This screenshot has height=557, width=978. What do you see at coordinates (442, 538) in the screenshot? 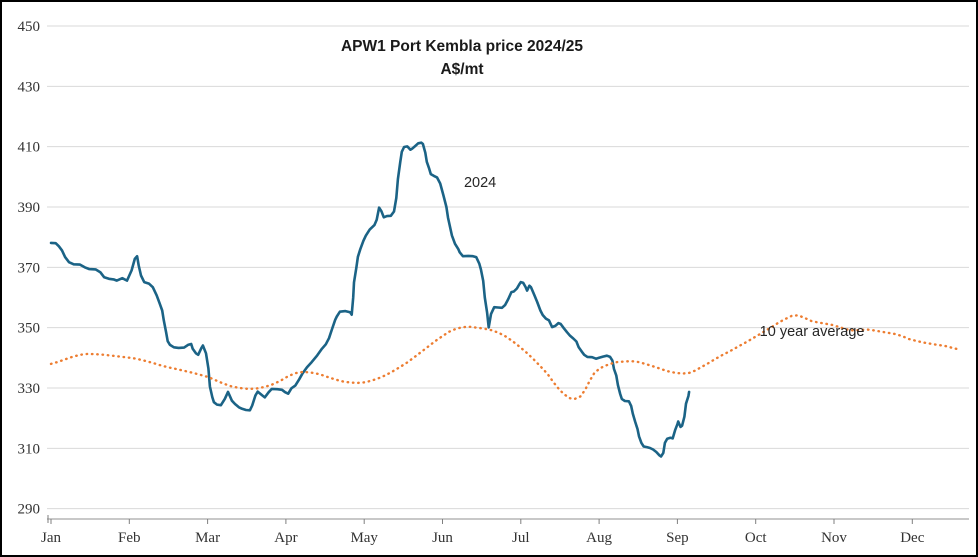
I see `x-axis-label-Jun: Jun` at bounding box center [442, 538].